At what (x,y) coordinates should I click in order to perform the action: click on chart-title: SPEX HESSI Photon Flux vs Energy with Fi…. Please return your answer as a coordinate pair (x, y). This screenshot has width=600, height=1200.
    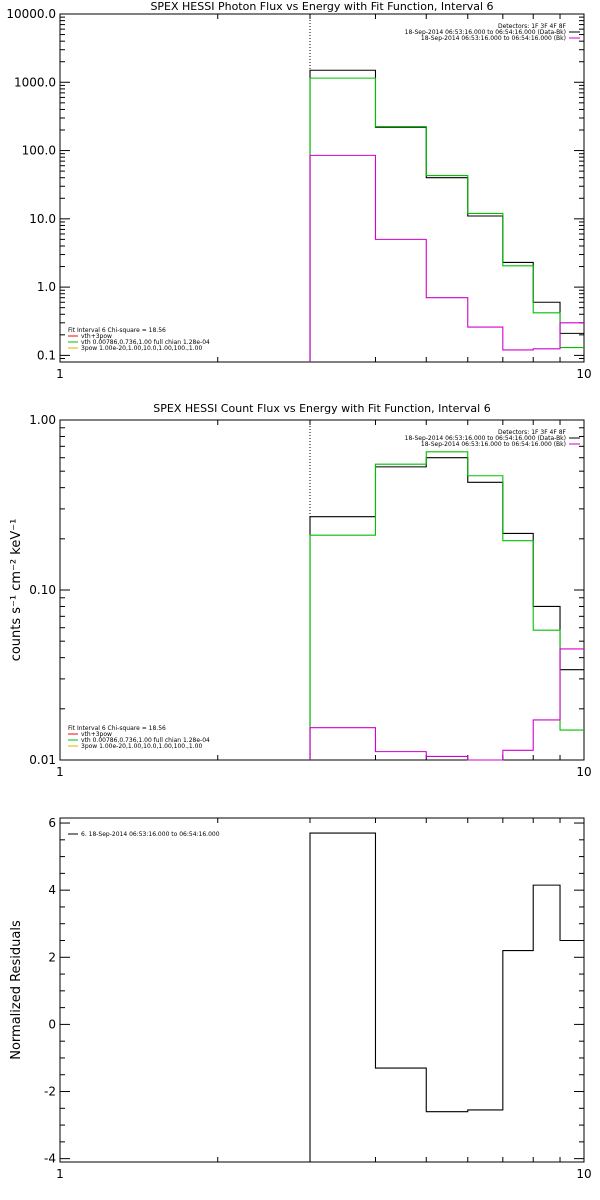
    Looking at the image, I should click on (321, 6).